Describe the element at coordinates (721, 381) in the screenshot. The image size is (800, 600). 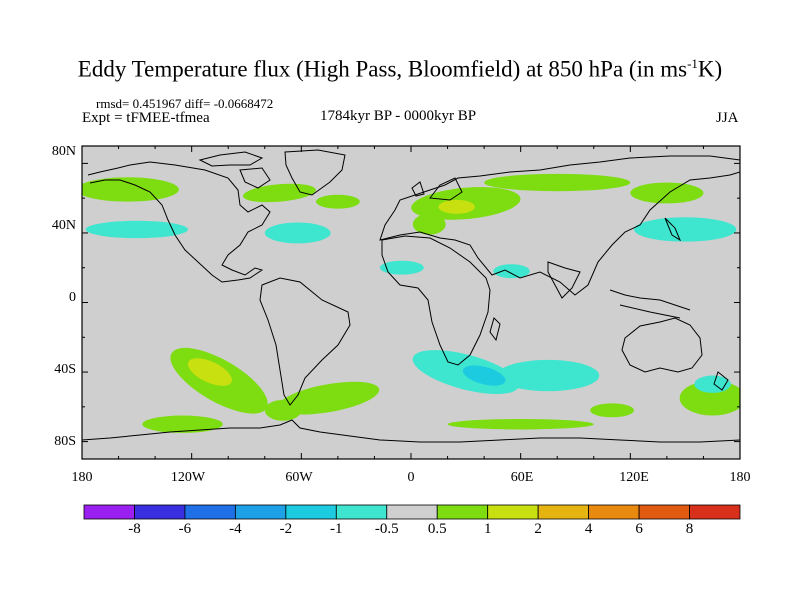
I see `new-zealand-coast` at that location.